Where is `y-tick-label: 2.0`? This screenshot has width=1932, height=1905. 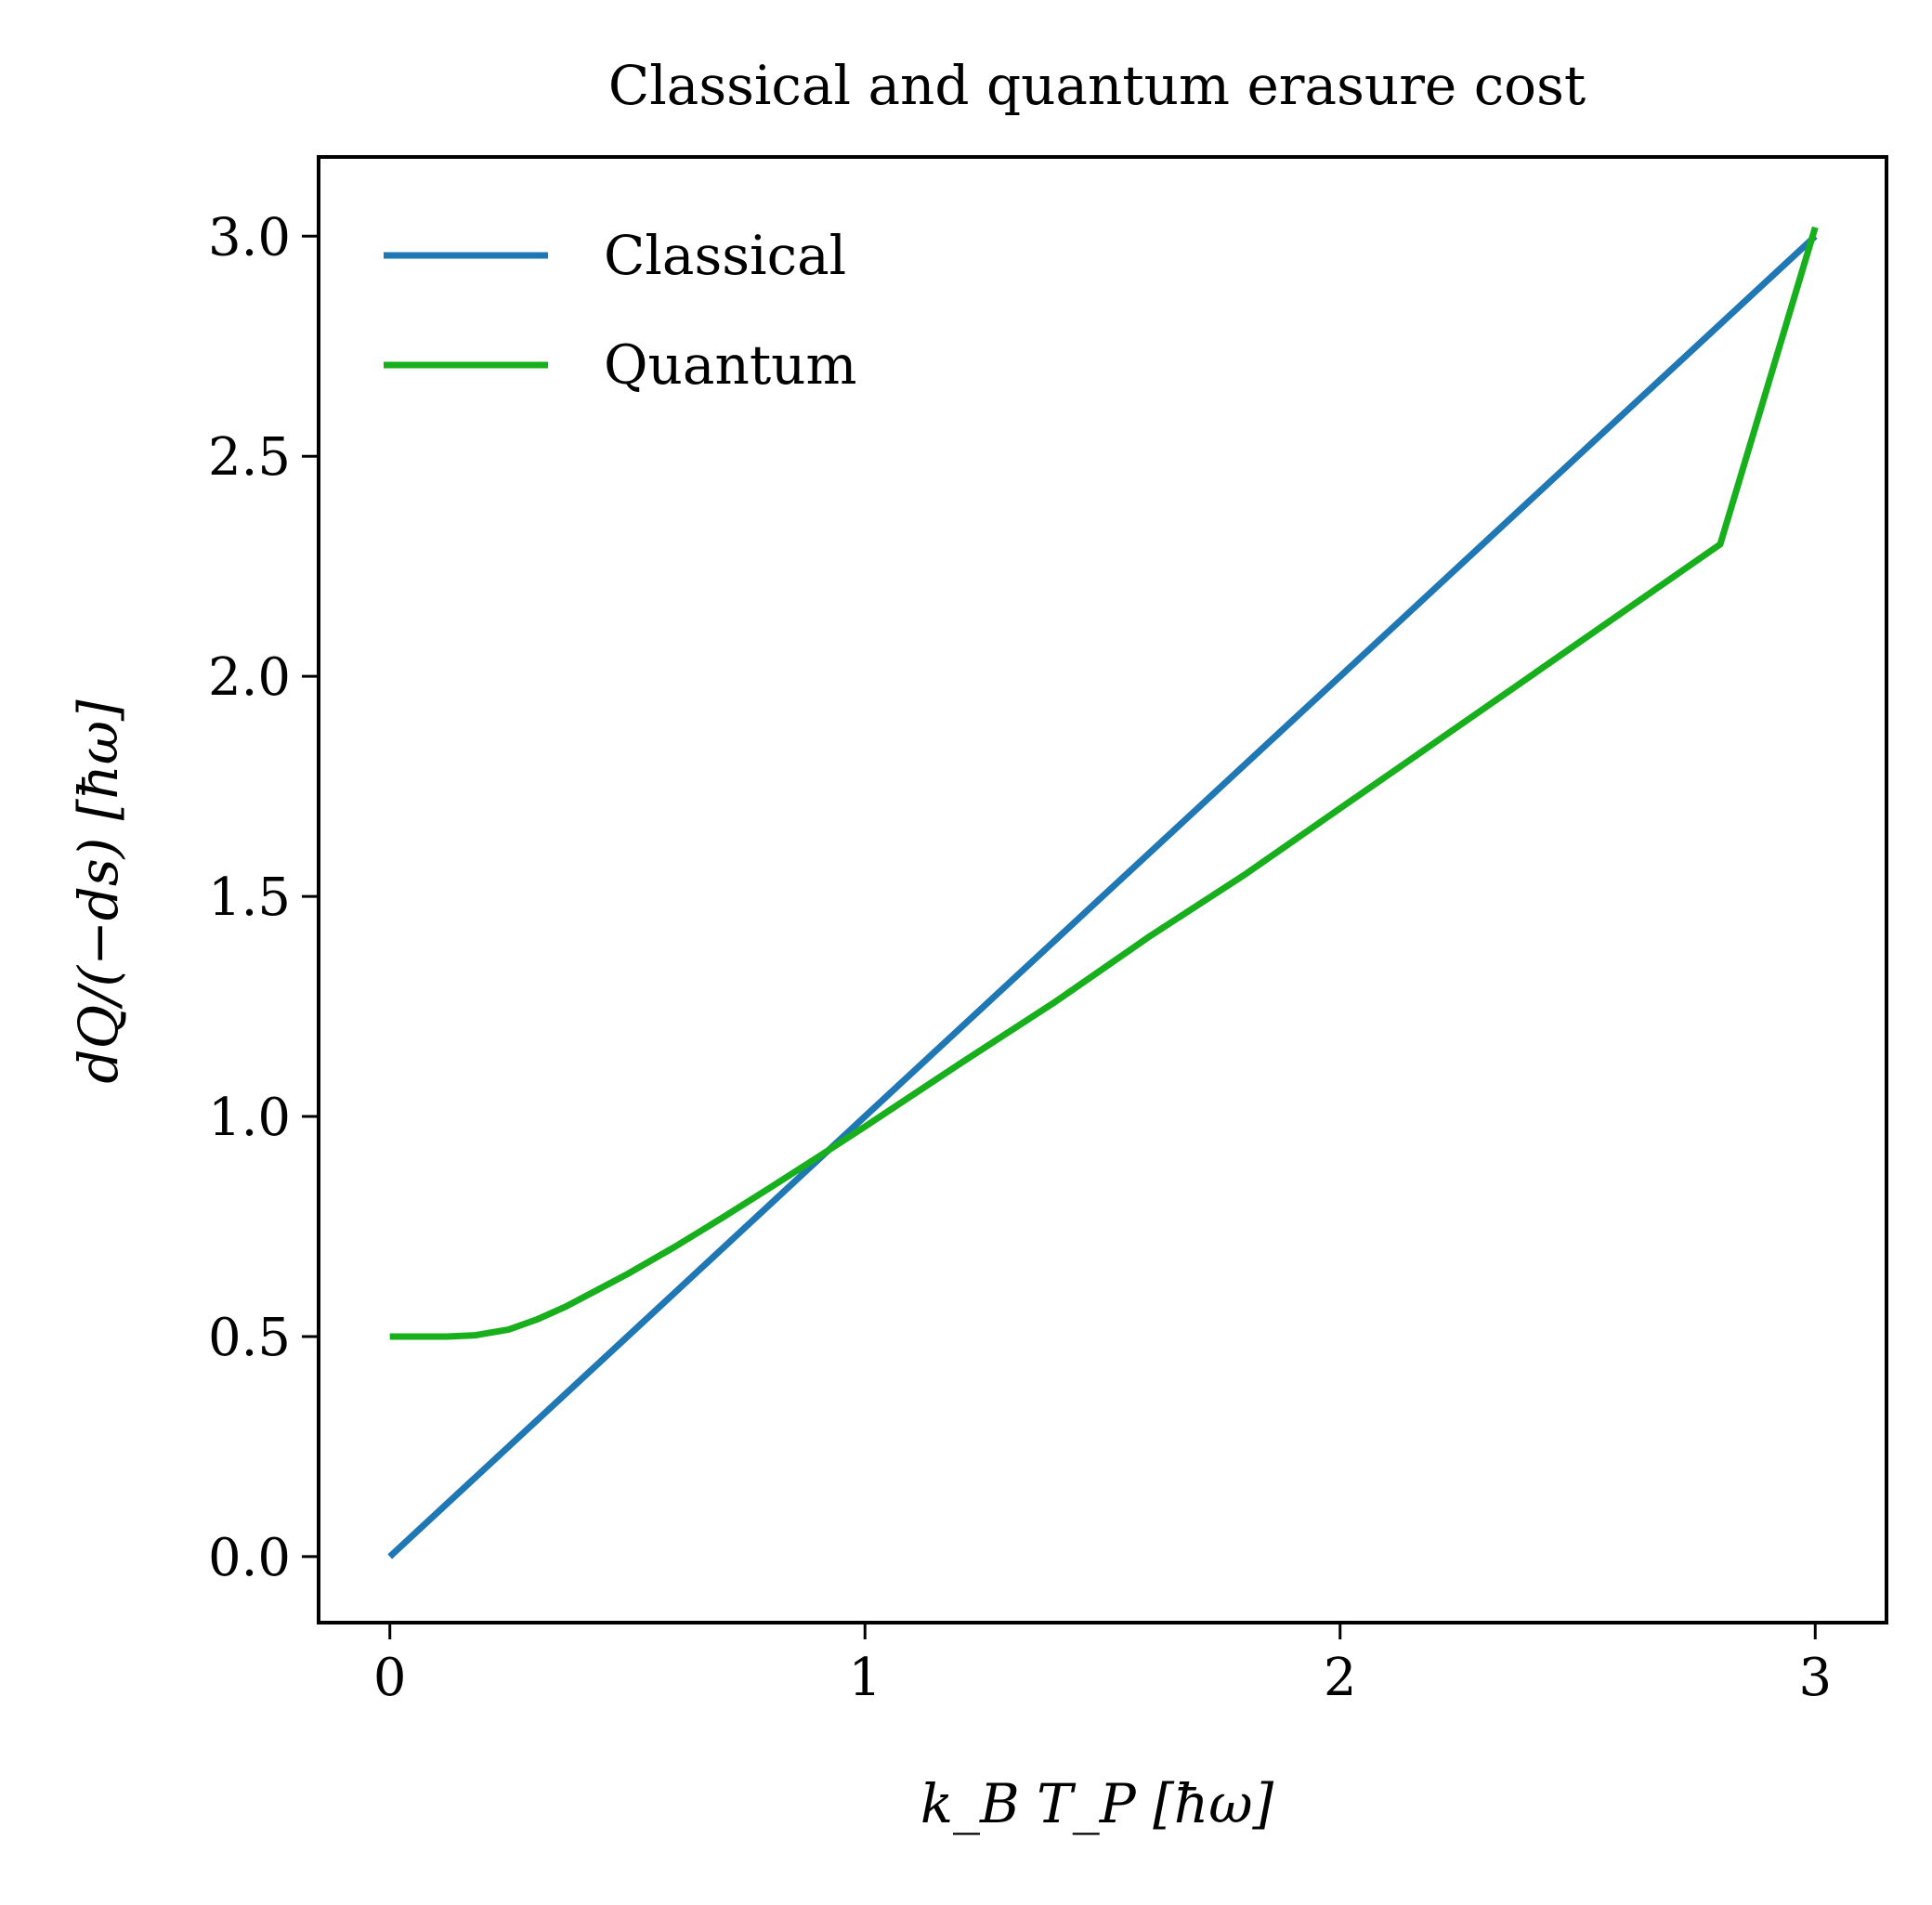 y-tick-label: 2.0 is located at coordinates (250, 677).